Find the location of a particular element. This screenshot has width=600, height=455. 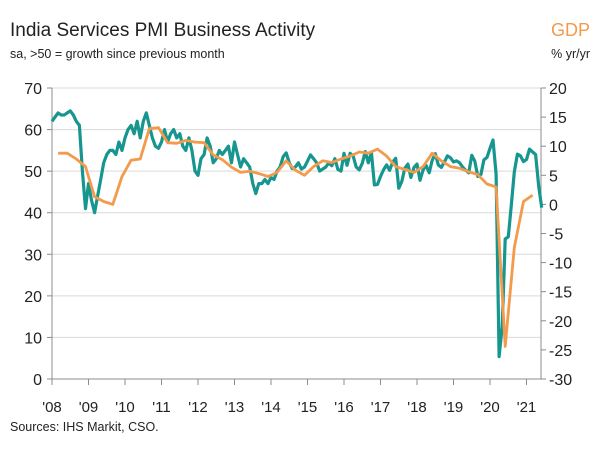

right-tick-label: -25 is located at coordinates (560, 351).